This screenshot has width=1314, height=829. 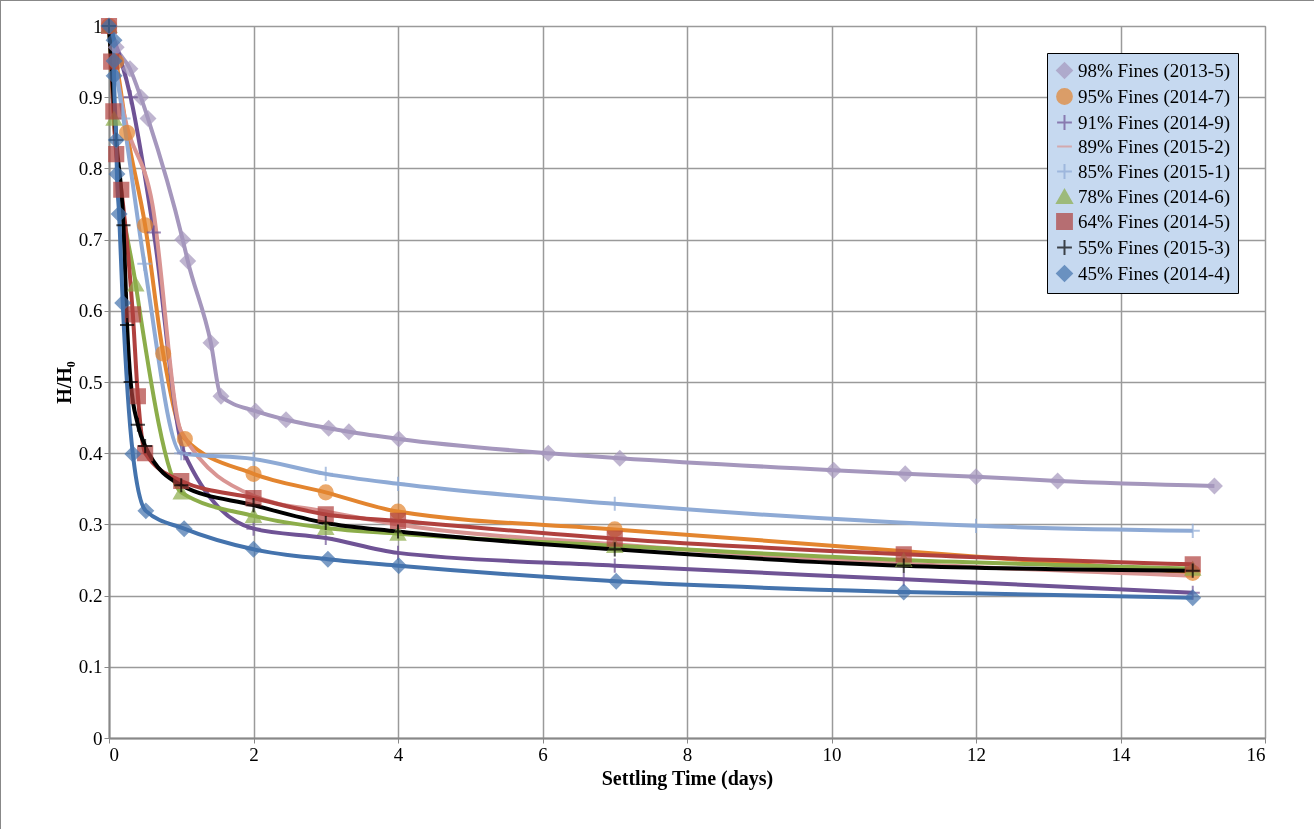 I want to click on y-tick-label: 0.5, so click(x=90, y=382).